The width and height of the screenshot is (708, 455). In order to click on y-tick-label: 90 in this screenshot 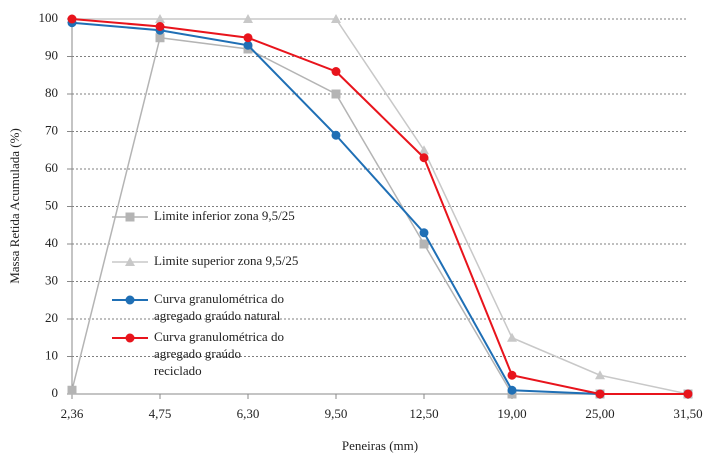, I will do `click(51, 54)`.